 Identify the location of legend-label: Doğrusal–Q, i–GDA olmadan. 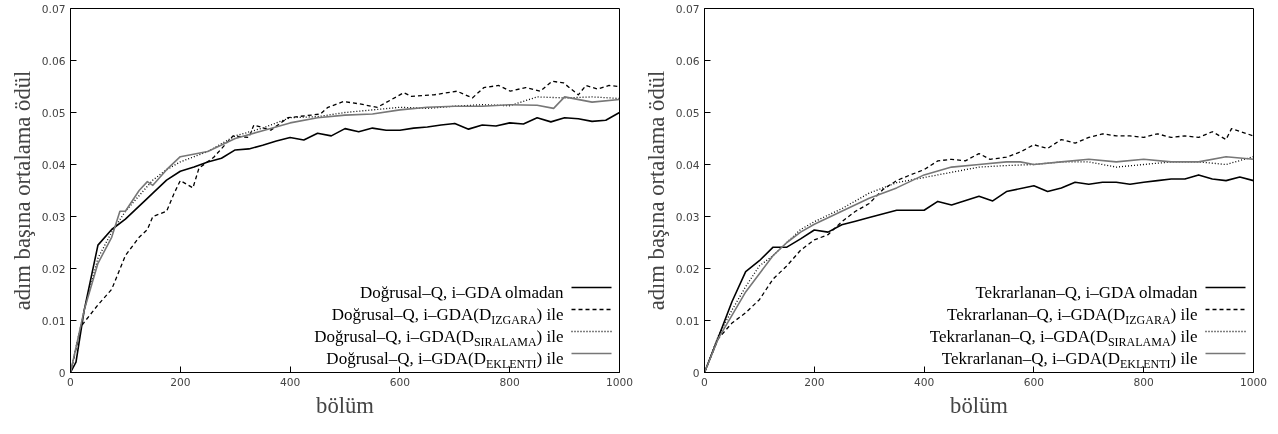
(462, 292).